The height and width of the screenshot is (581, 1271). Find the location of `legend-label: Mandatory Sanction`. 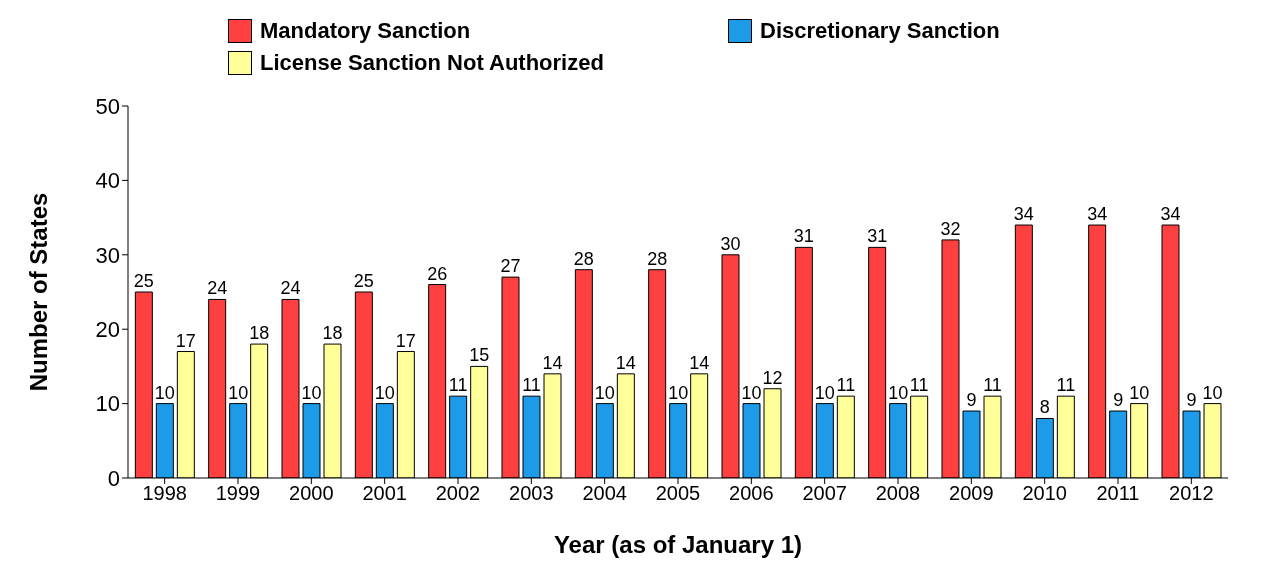

legend-label: Mandatory Sanction is located at coordinates (365, 31).